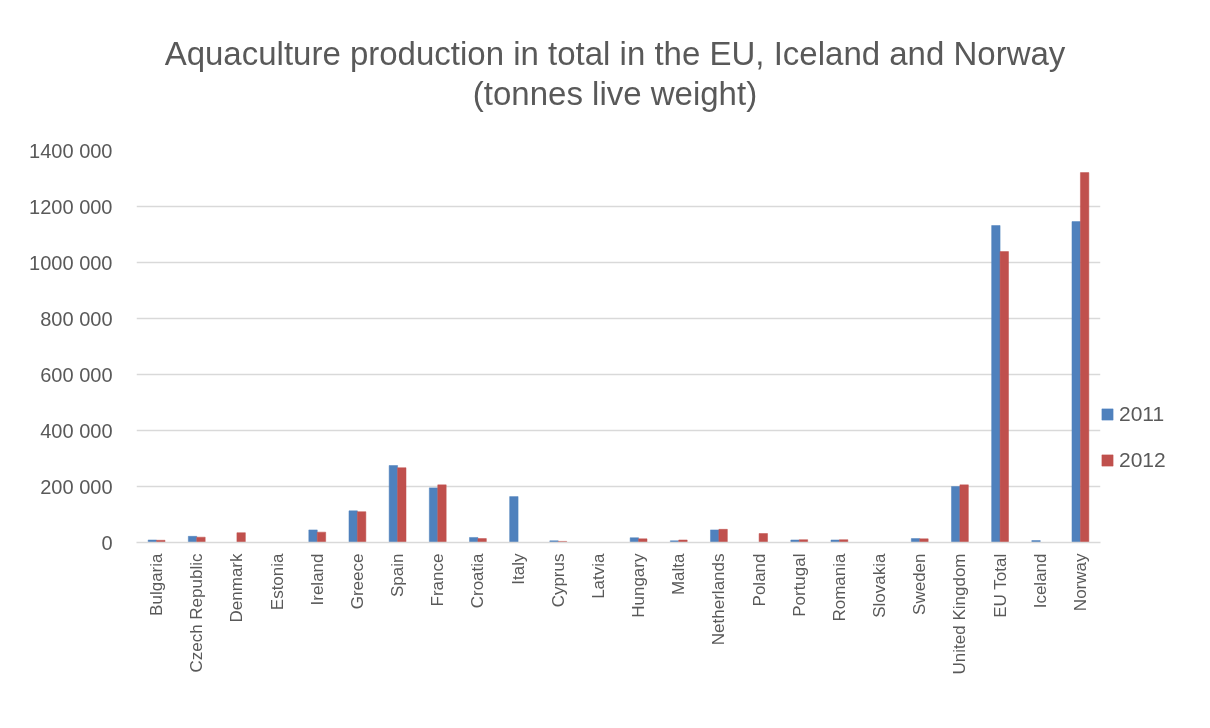 The image size is (1210, 728). I want to click on x-tick-label: EU Total, so click(1000, 585).